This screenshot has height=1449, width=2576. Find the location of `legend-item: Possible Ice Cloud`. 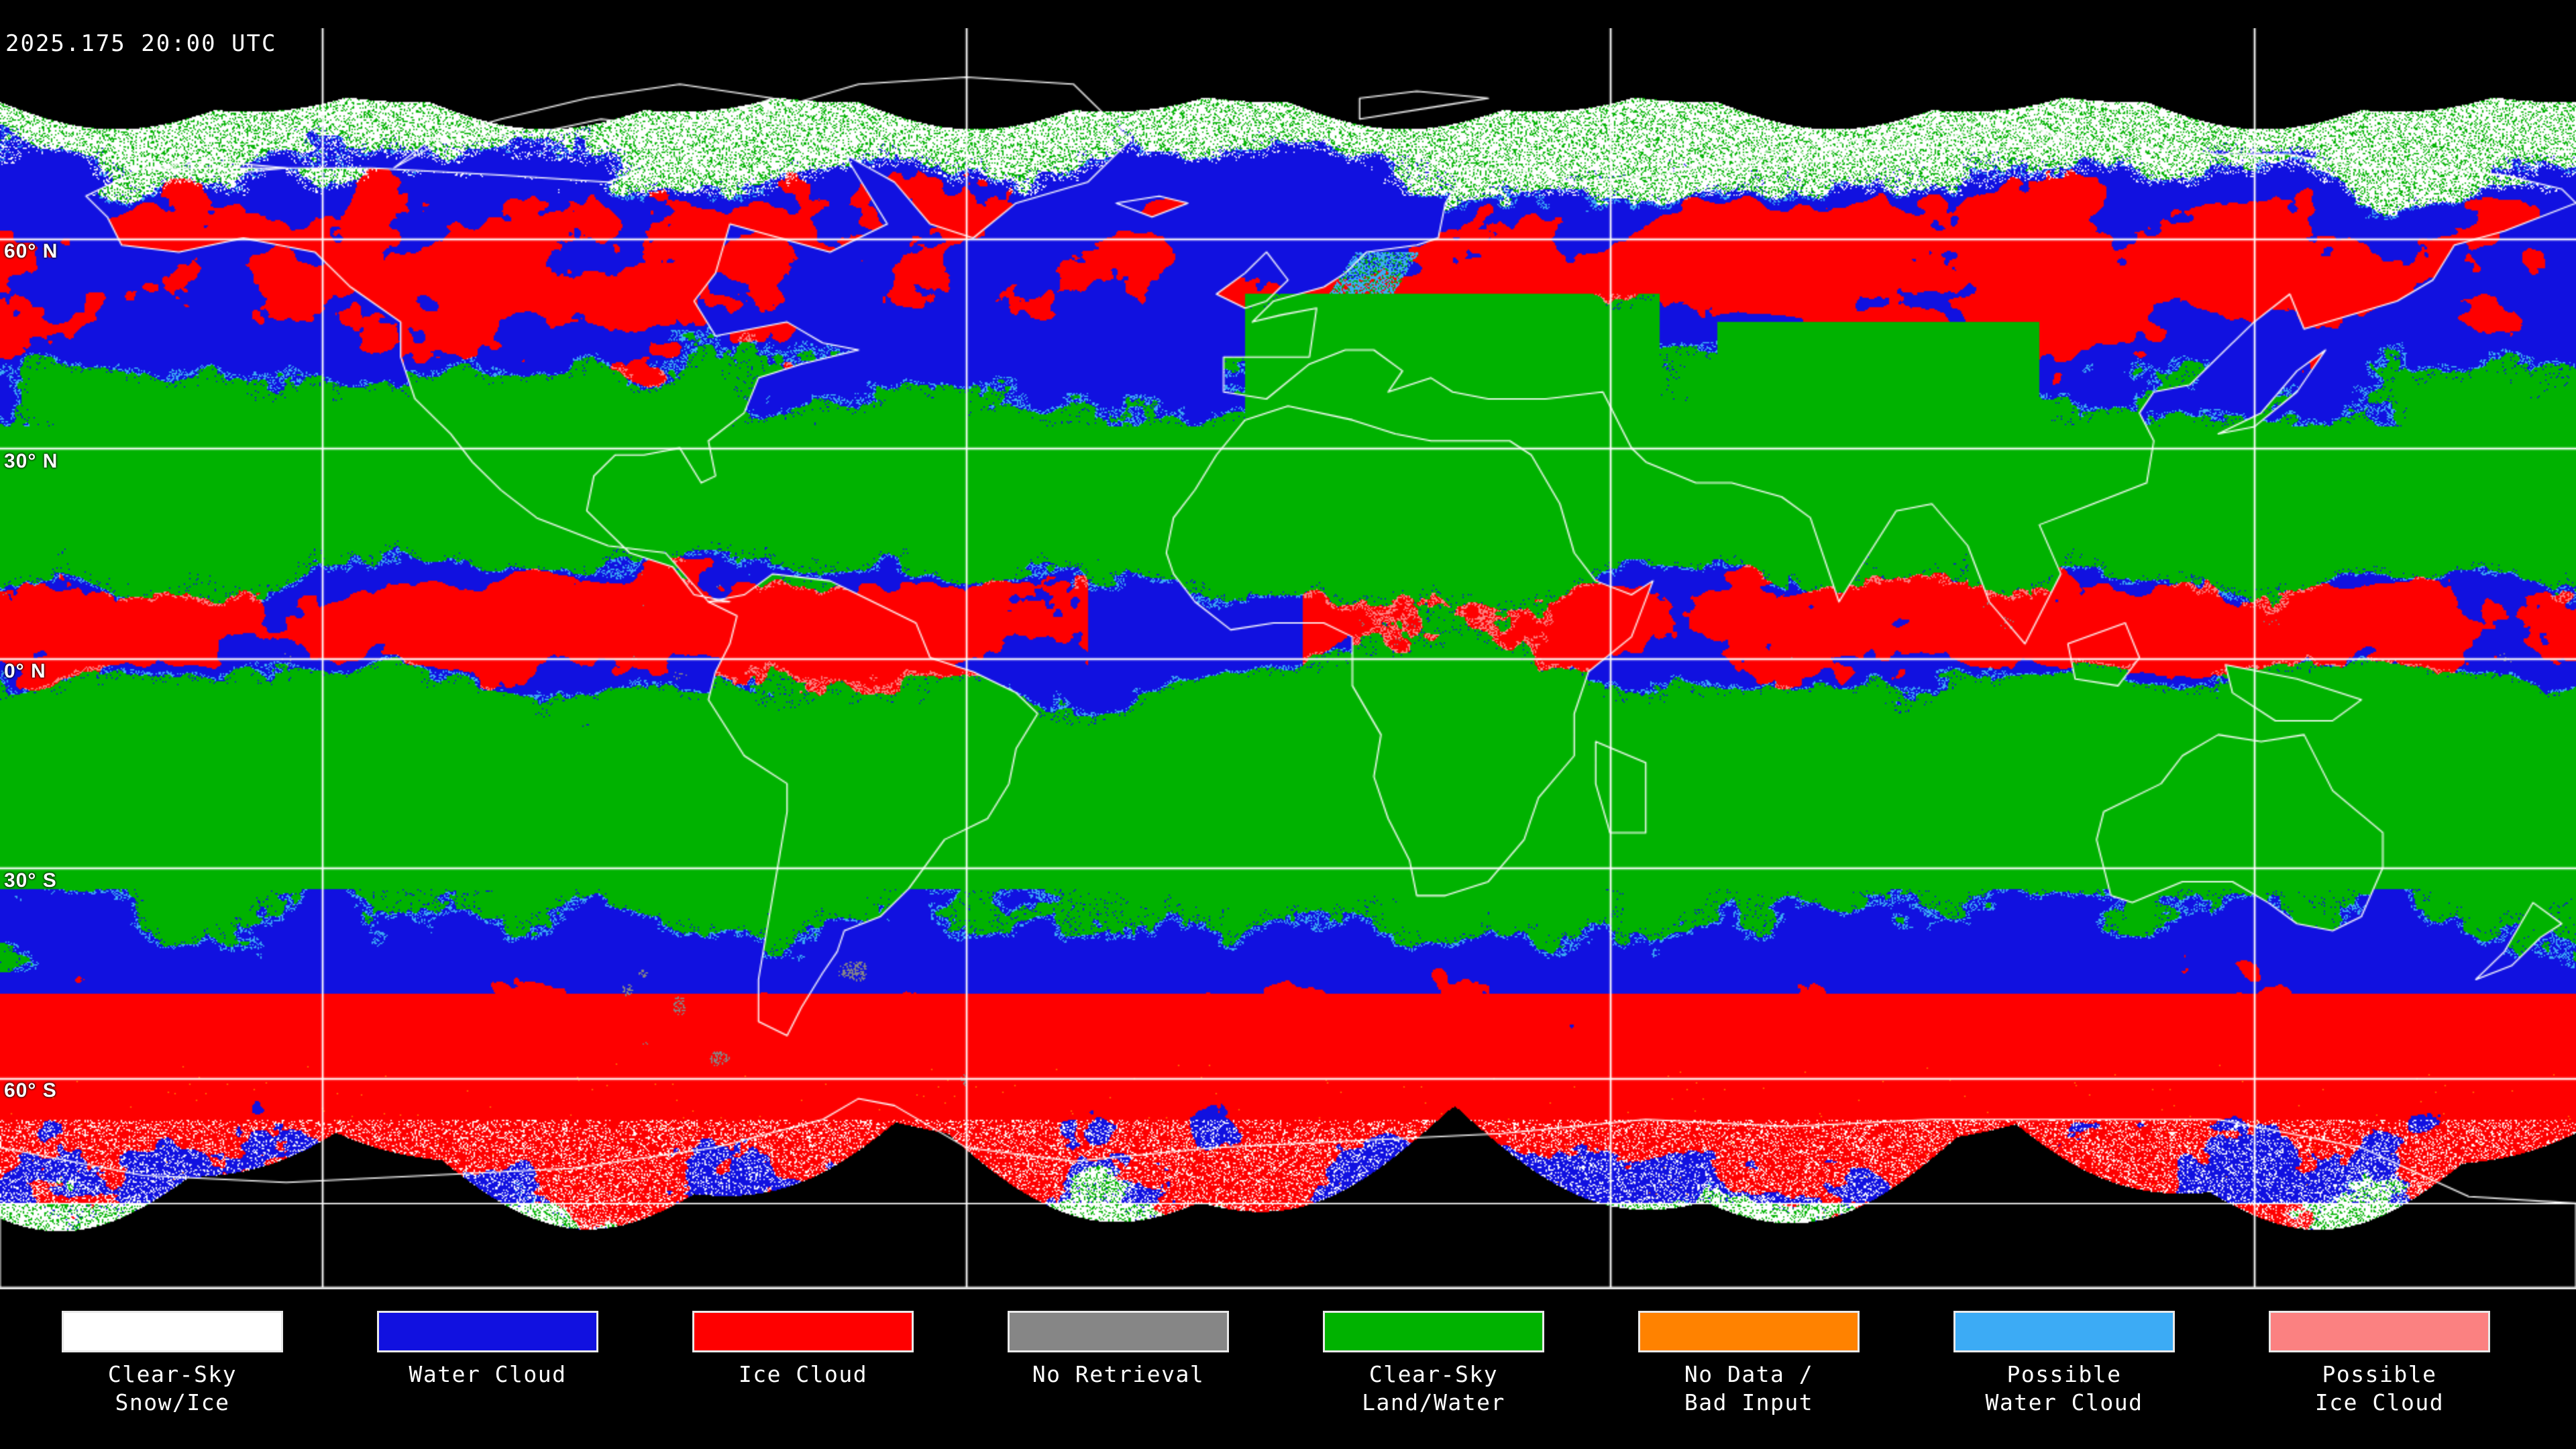

legend-item: Possible Ice Cloud is located at coordinates (2383, 1353).